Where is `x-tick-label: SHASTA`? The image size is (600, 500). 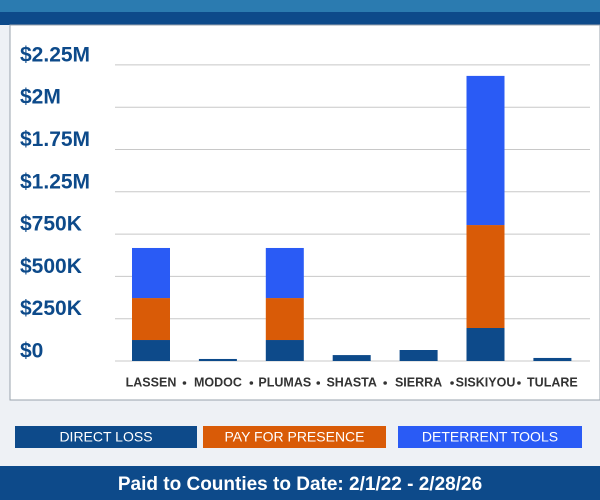
x-tick-label: SHASTA is located at coordinates (351, 382).